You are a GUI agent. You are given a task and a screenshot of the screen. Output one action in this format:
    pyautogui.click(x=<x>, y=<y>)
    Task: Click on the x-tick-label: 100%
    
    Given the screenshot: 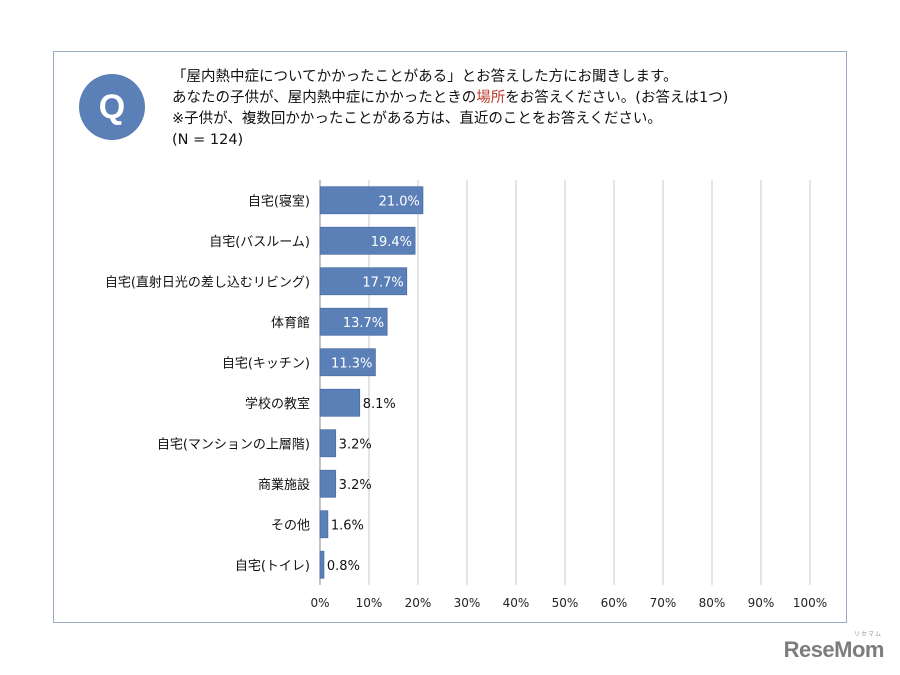 What is the action you would take?
    pyautogui.click(x=810, y=603)
    